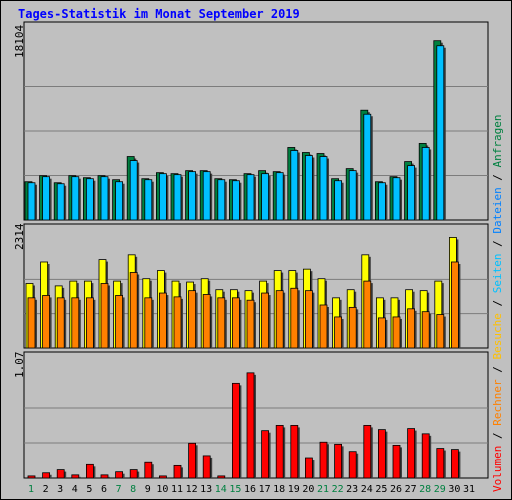  What do you see at coordinates (19, 237) in the screenshot?
I see `middle-panel-max-label: 2314` at bounding box center [19, 237].